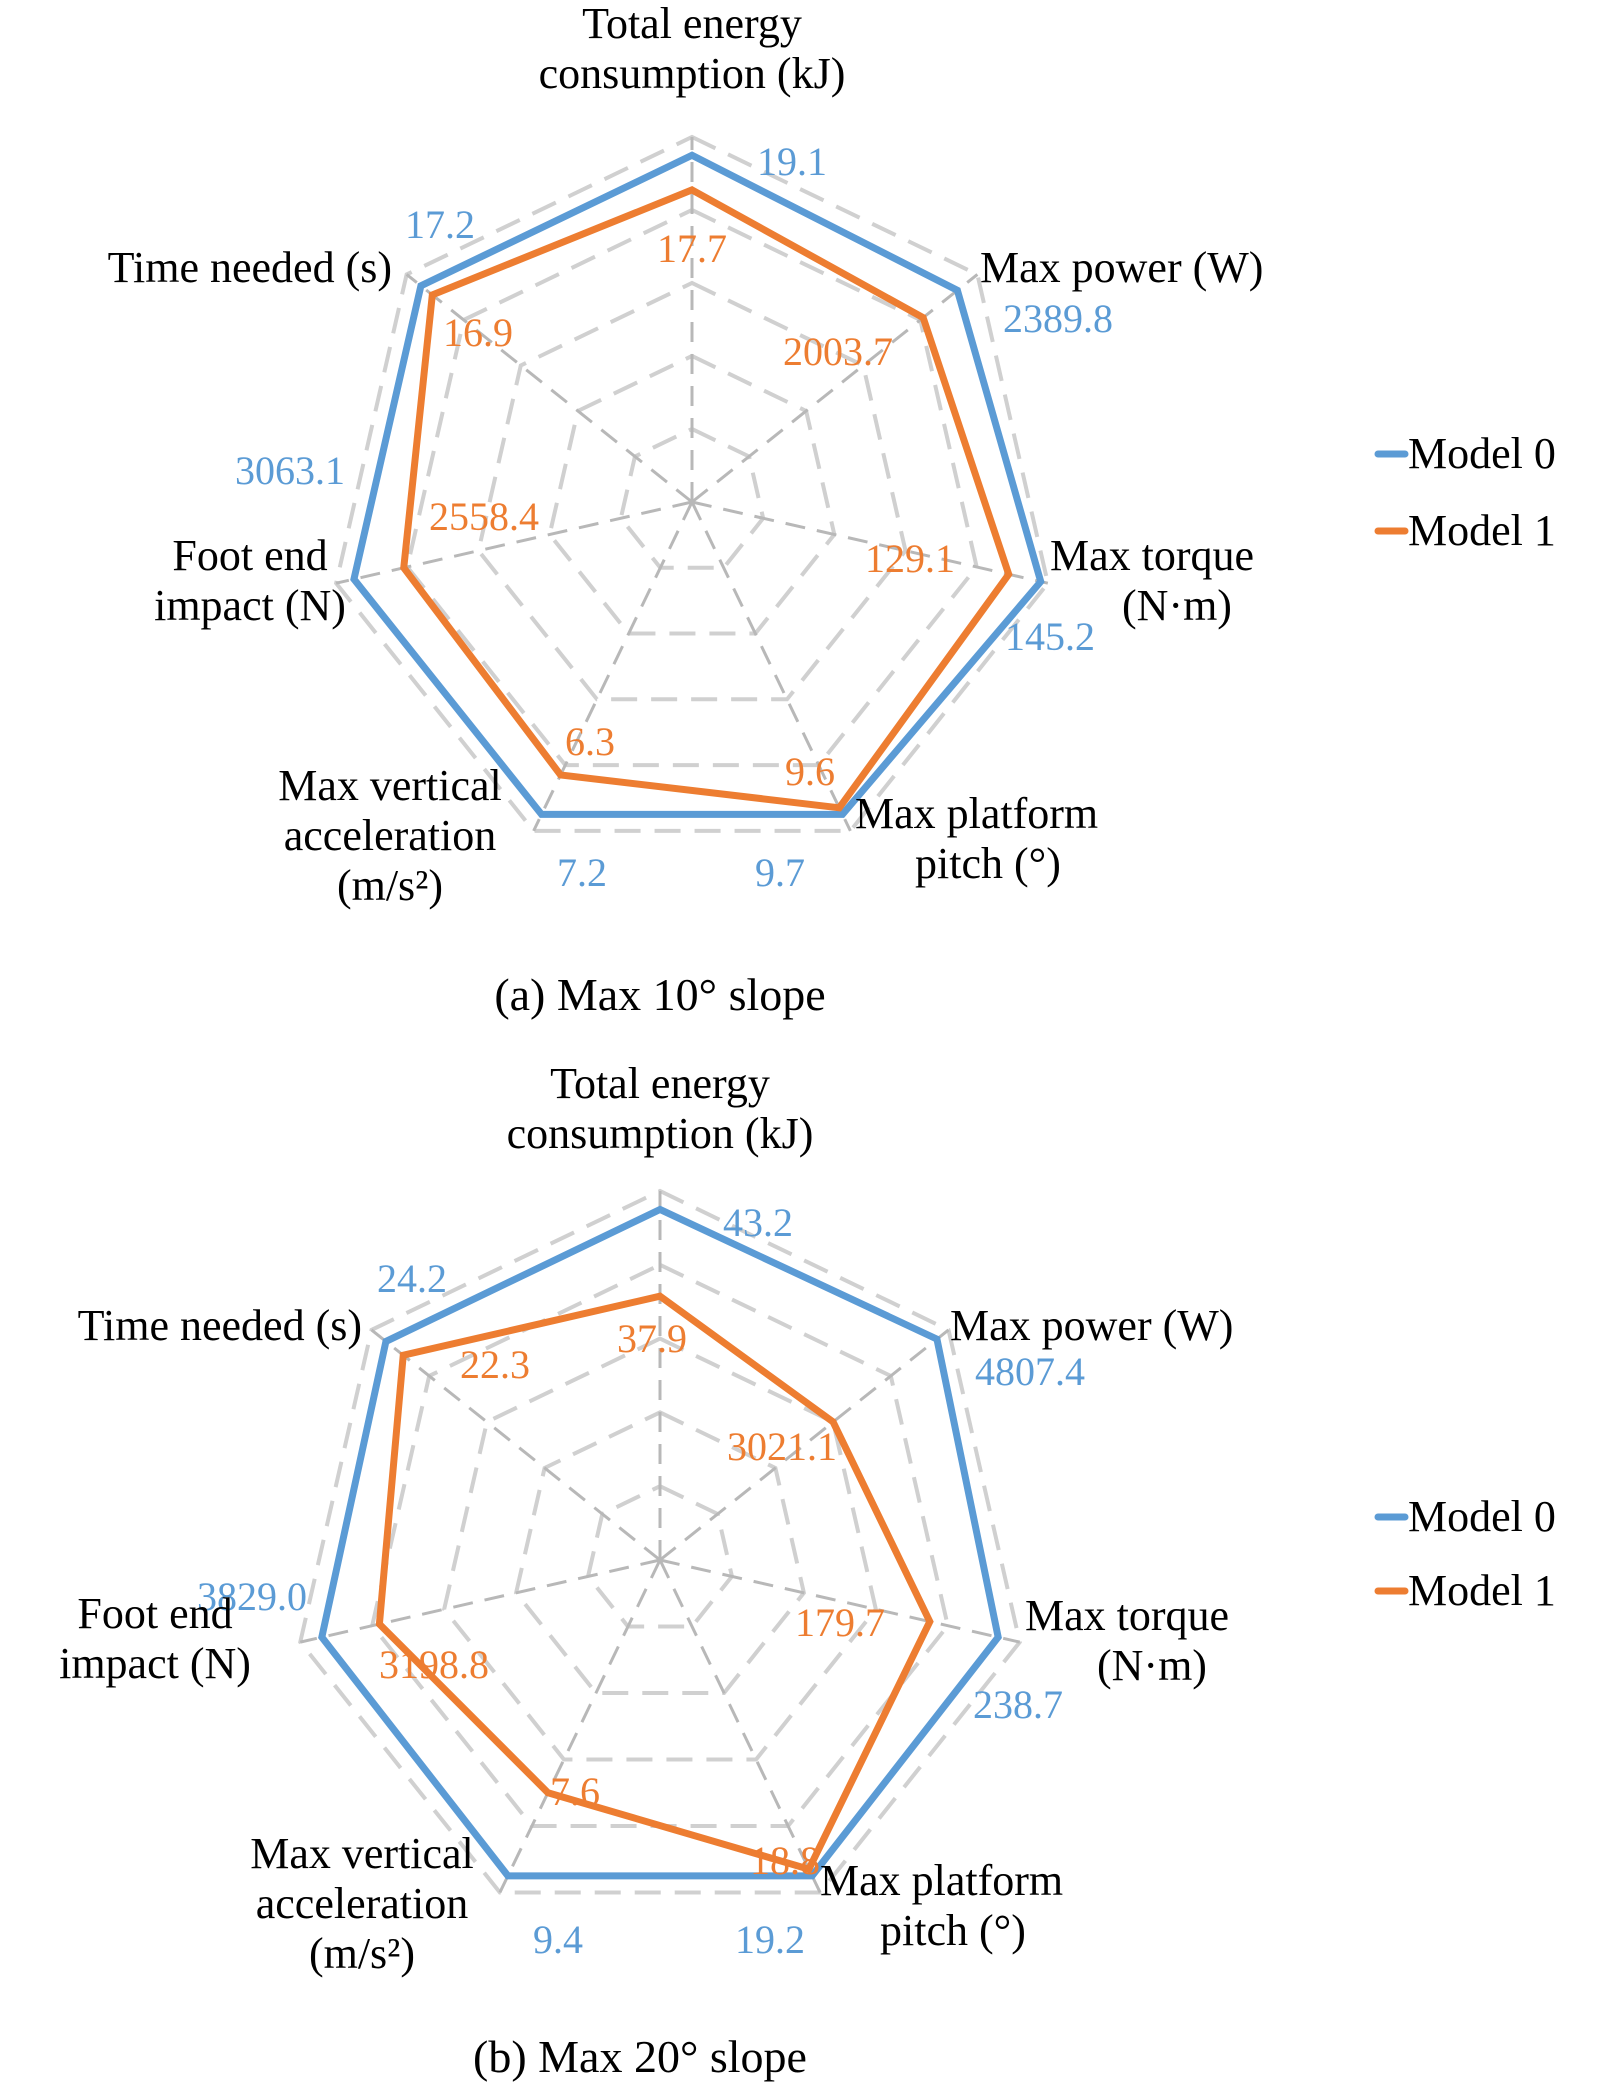  I want to click on data-label: 2389.8, so click(1058, 318).